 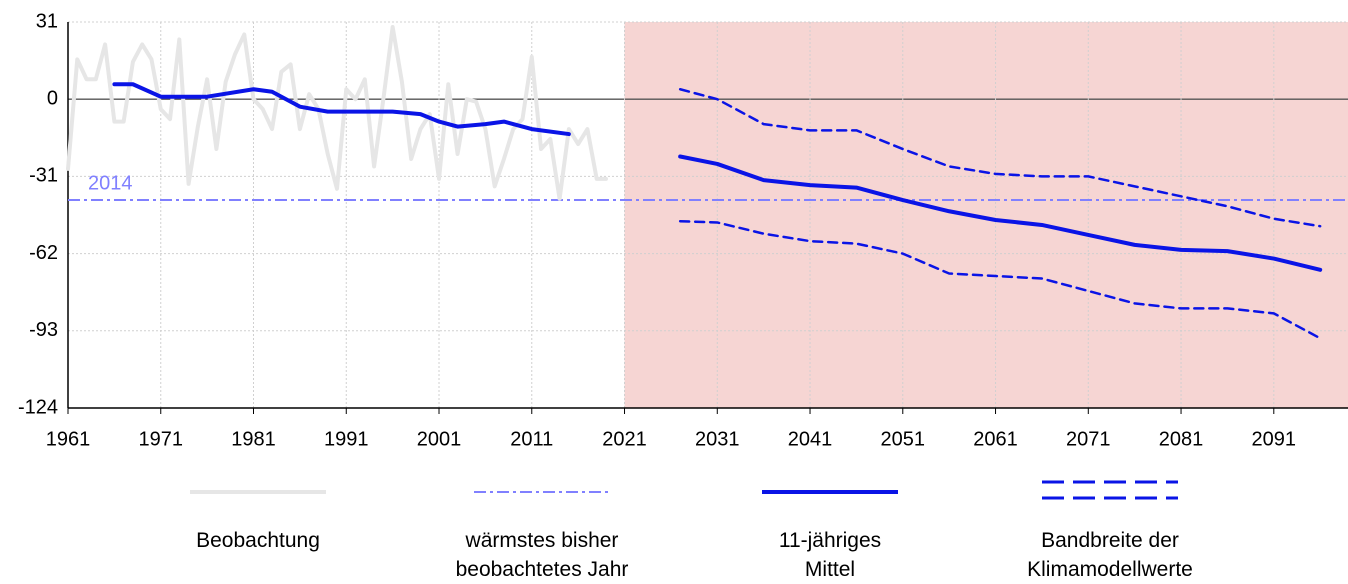 I want to click on y-tick-label: -62, so click(x=43, y=253).